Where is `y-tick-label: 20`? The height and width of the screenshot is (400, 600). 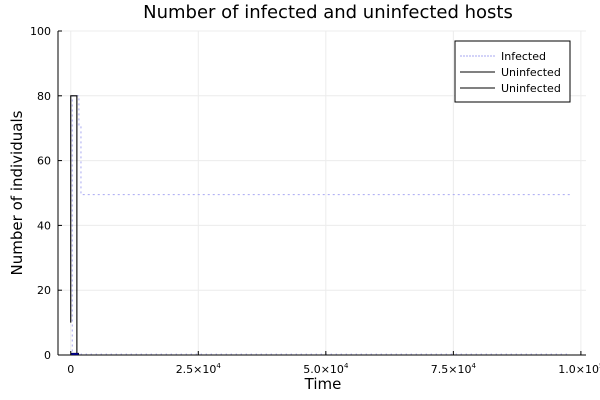 y-tick-label: 20 is located at coordinates (44, 290).